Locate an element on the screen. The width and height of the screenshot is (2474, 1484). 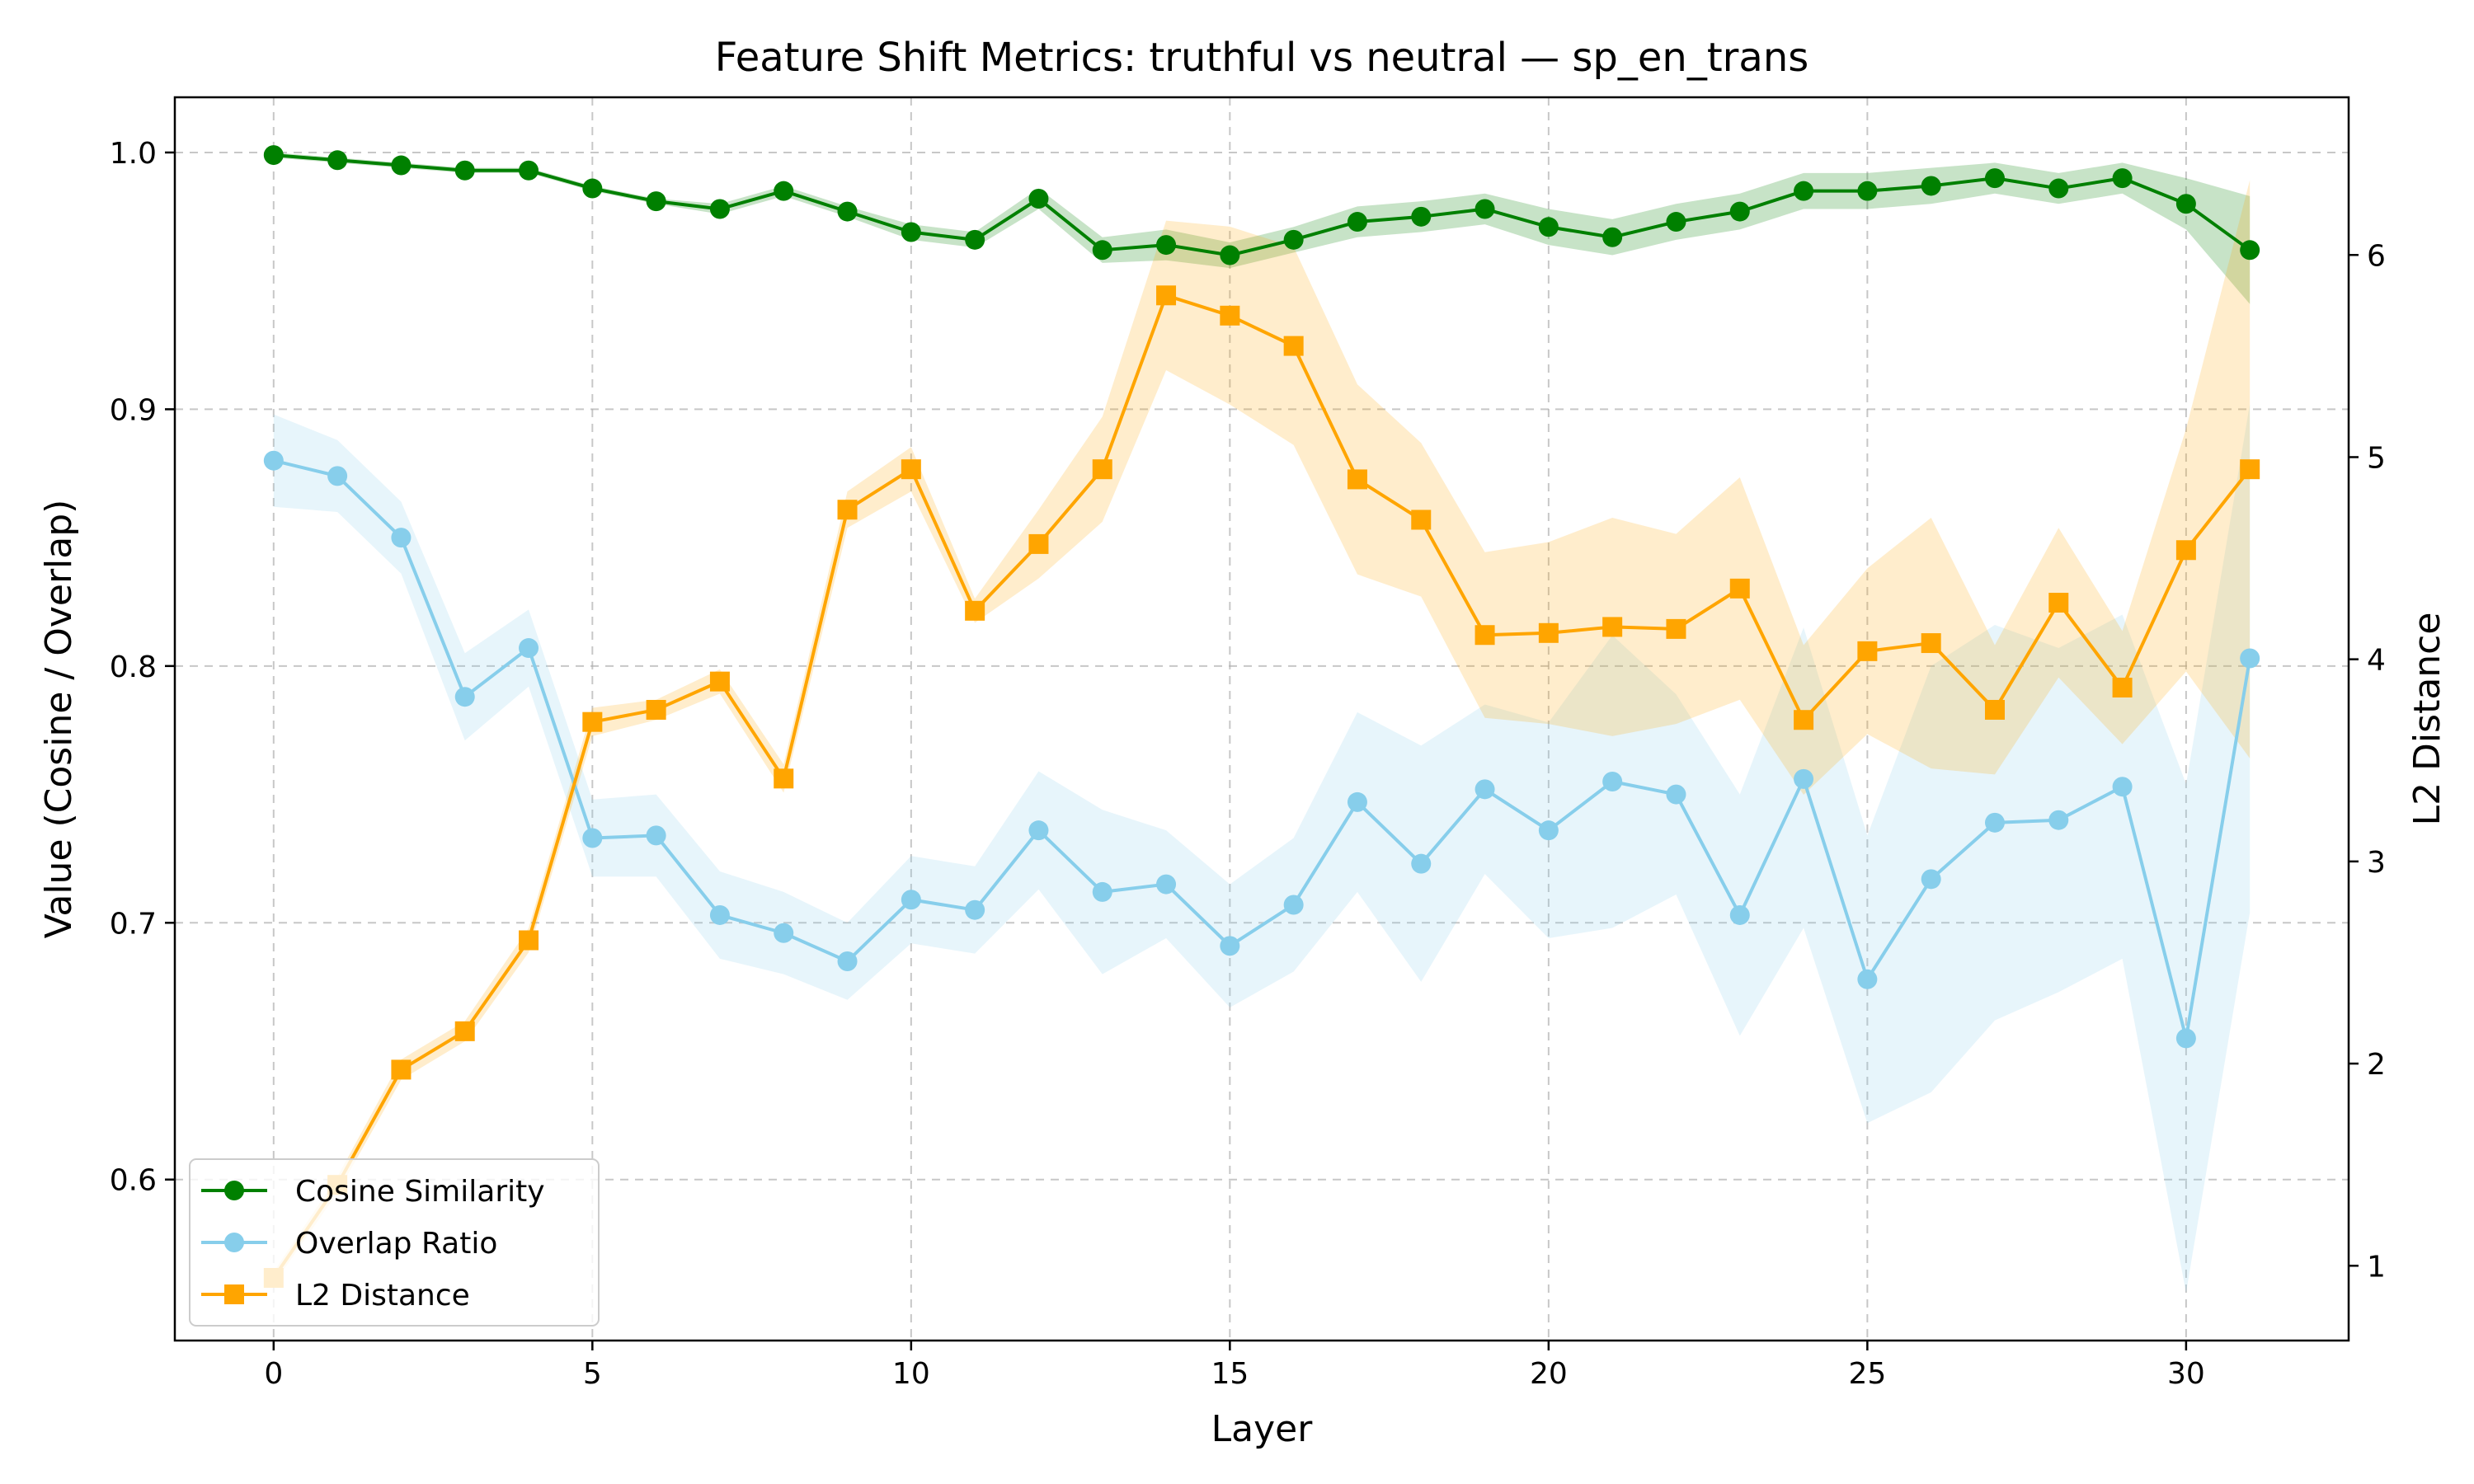
x-tick-label: 10 is located at coordinates (911, 1374).